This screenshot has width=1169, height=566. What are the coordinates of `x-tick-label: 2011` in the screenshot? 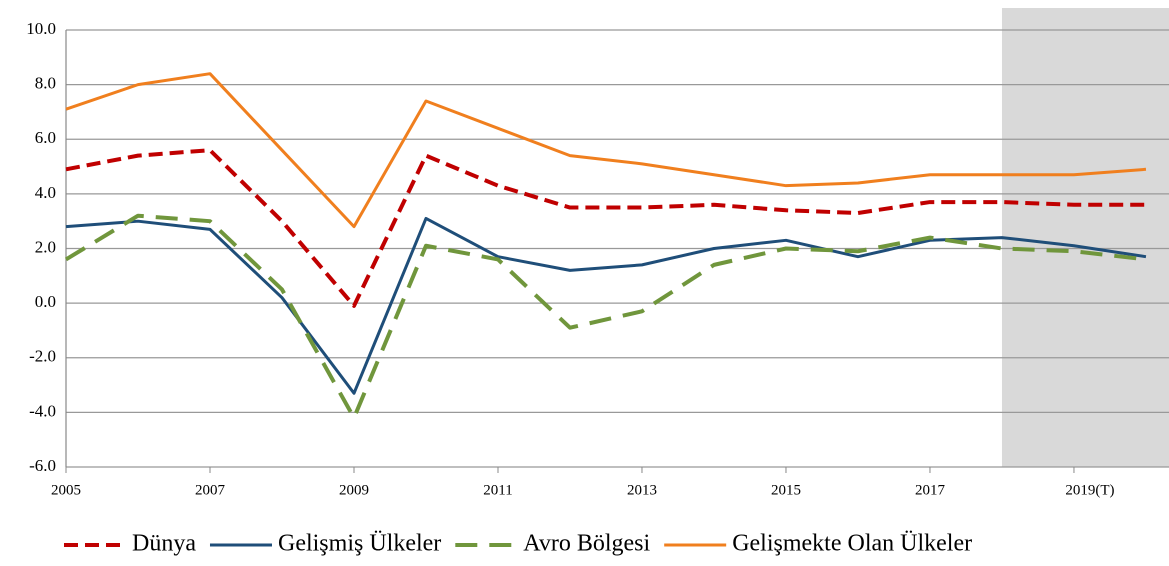 It's located at (497, 490).